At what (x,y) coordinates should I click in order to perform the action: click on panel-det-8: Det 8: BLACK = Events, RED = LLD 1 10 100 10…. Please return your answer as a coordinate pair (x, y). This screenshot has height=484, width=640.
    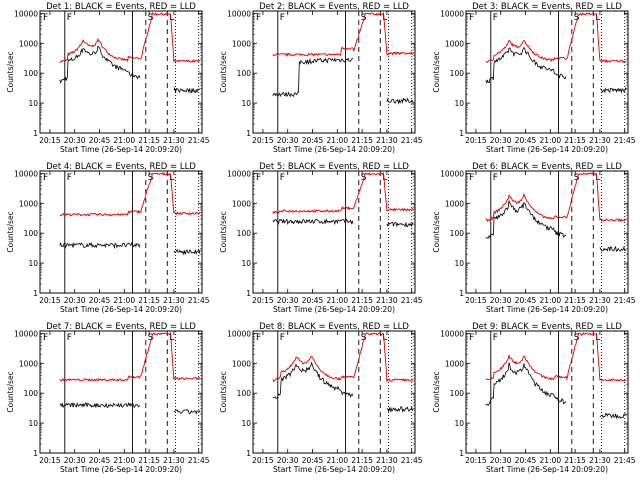
    Looking at the image, I should click on (321, 398).